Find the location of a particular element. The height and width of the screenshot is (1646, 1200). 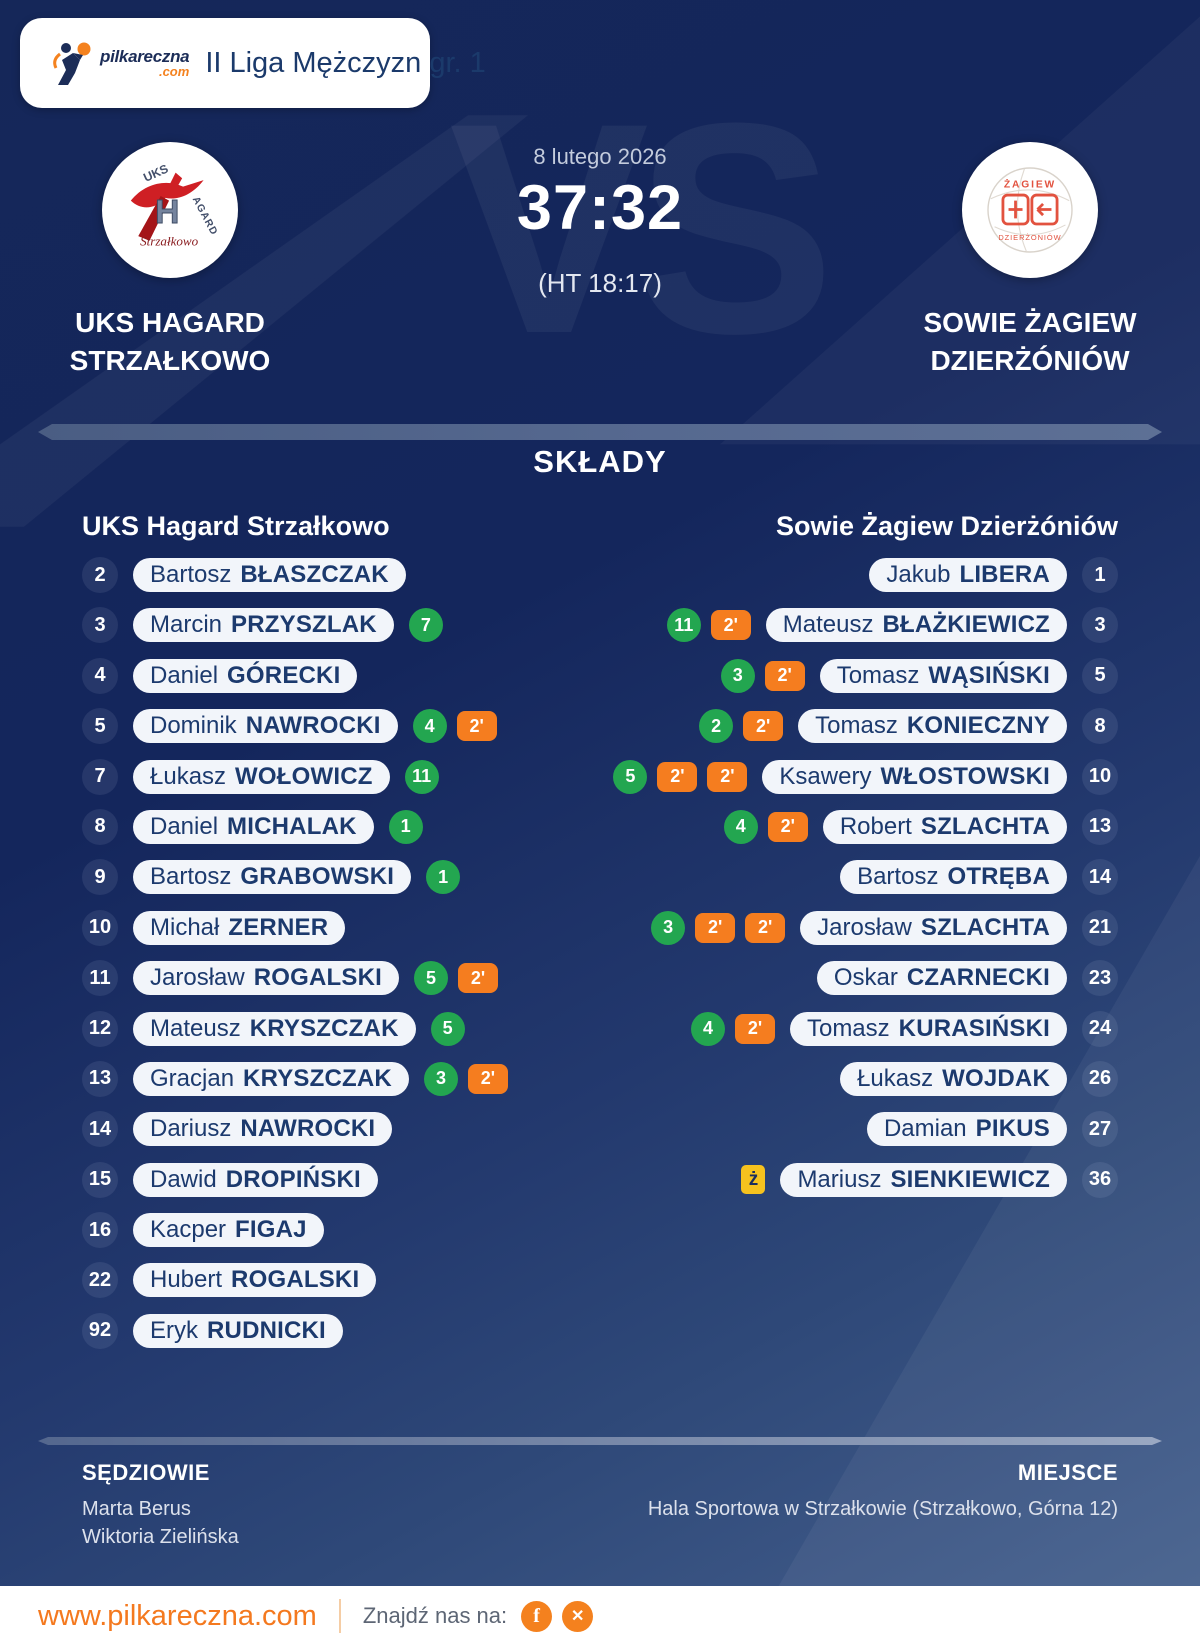

player-row: 5 Dominik NAWROCKI 4 2' is located at coordinates (295, 726).